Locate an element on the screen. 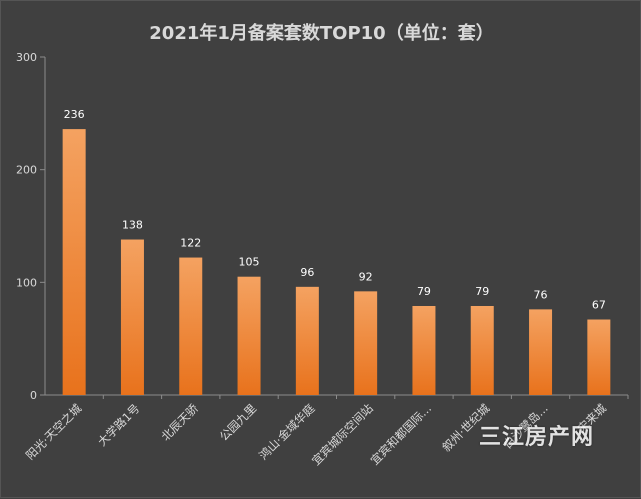 This screenshot has width=641, height=499. x-tick-label: 公园九里 is located at coordinates (238, 422).